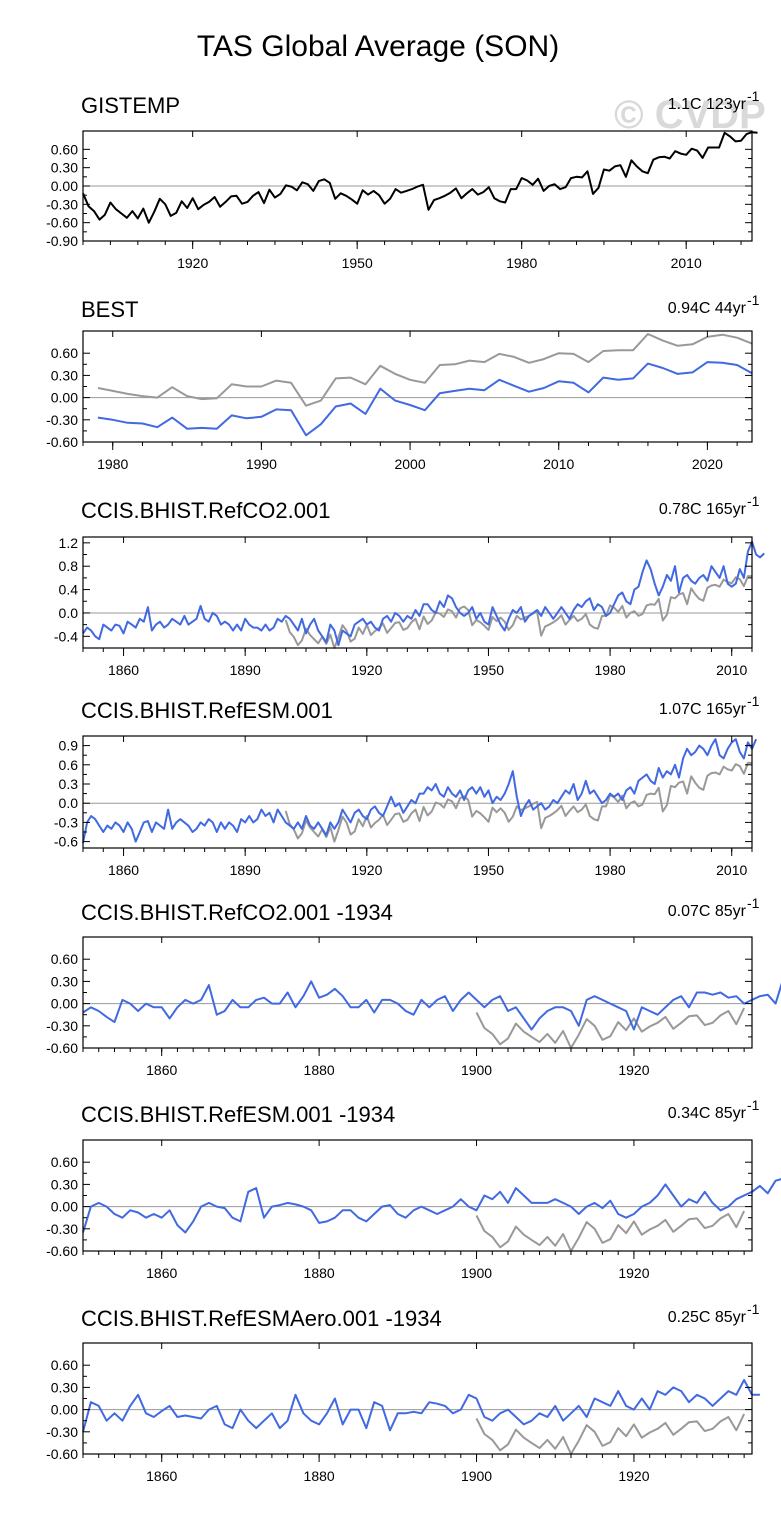 This screenshot has width=781, height=1527. Describe the element at coordinates (130, 105) in the screenshot. I see `panel-title: GISTEMP` at that location.